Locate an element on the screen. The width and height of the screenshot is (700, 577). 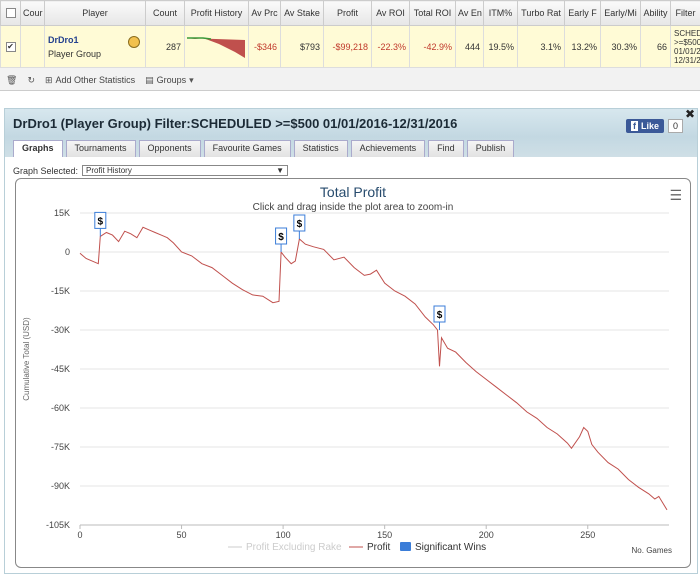
col-header-count: Count is located at coordinates (165, 13).